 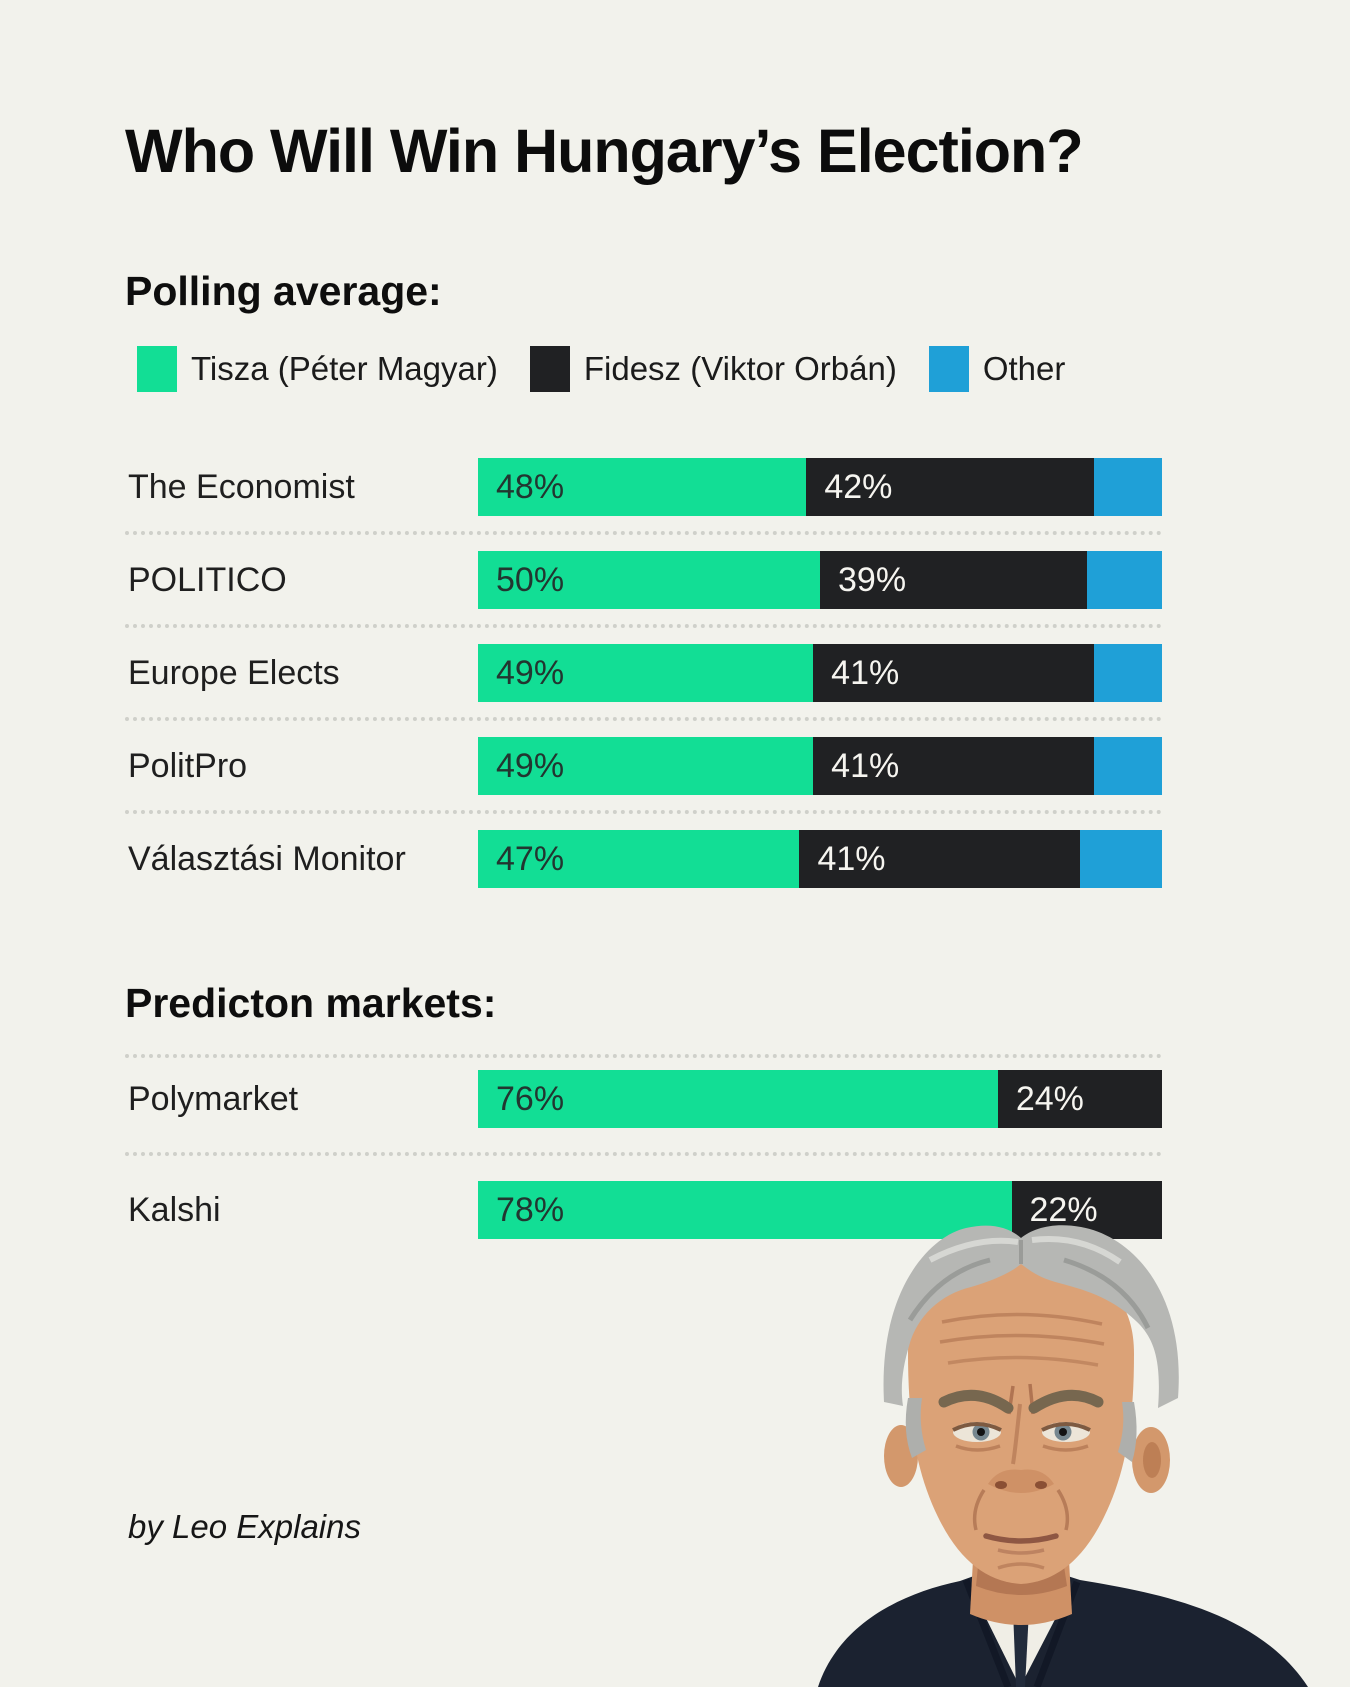 I want to click on poll-row-politpro: PolitPro 49% 41%, so click(x=675, y=766).